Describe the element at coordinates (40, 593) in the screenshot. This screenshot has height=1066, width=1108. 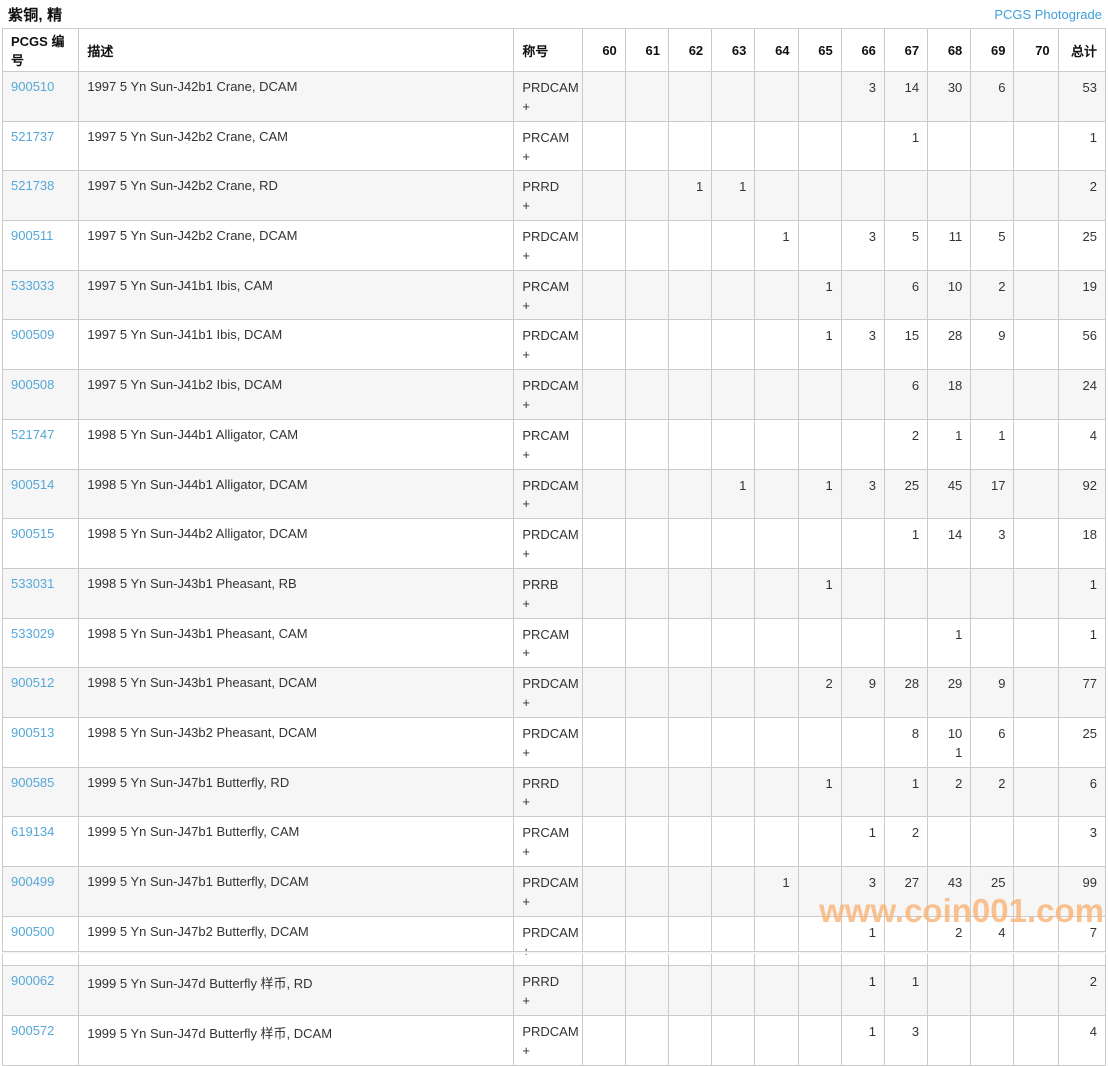
I see `pcgs-number-cell: 533031` at that location.